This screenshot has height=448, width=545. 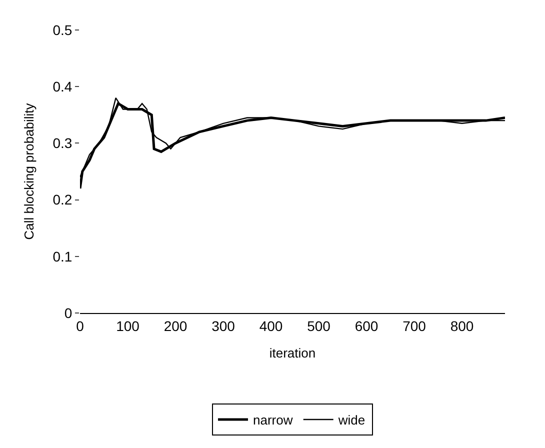 I want to click on x-tick-label: 400, so click(x=271, y=326).